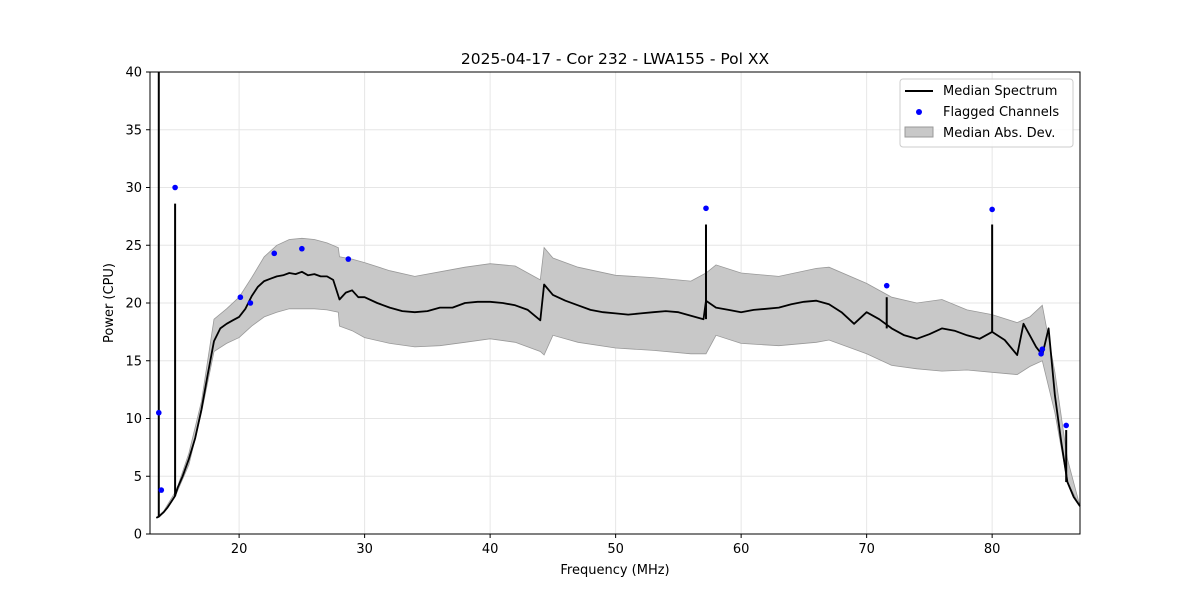 The width and height of the screenshot is (1200, 600). Describe the element at coordinates (615, 549) in the screenshot. I see `x-tick-label: 50` at that location.